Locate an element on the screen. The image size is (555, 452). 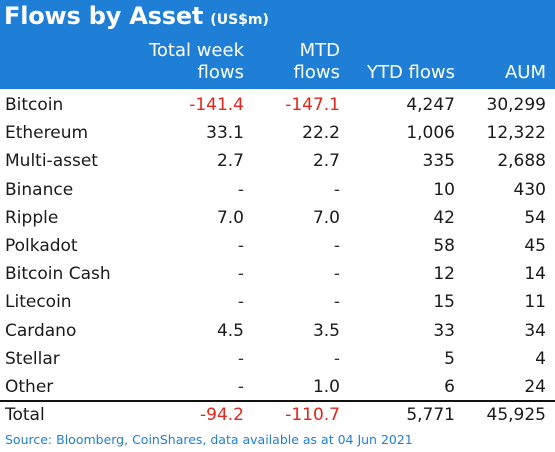
table-row: Ripple 7.0 7.0 42 54 is located at coordinates (277, 219).